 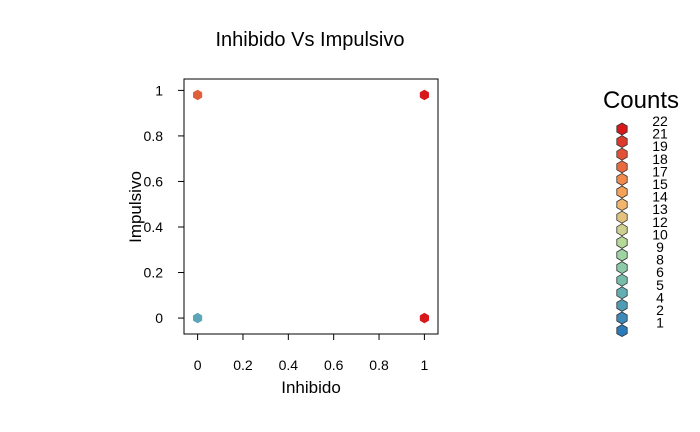 What do you see at coordinates (660, 272) in the screenshot?
I see `legend-label: 6` at bounding box center [660, 272].